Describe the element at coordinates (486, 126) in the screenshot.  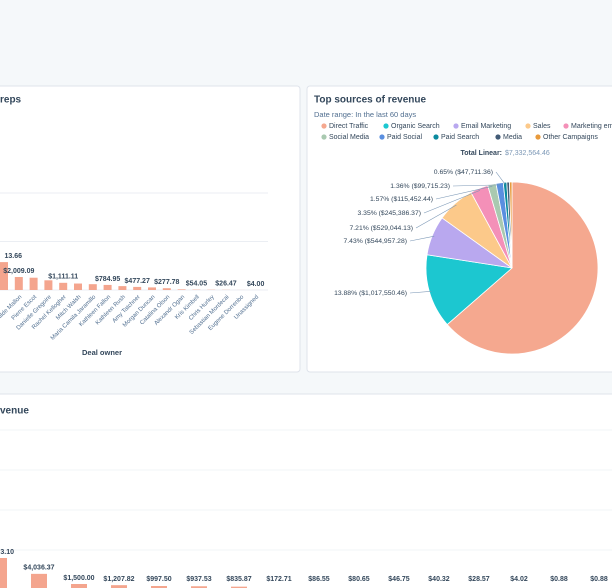
I see `legend-label: Email Marketing` at that location.